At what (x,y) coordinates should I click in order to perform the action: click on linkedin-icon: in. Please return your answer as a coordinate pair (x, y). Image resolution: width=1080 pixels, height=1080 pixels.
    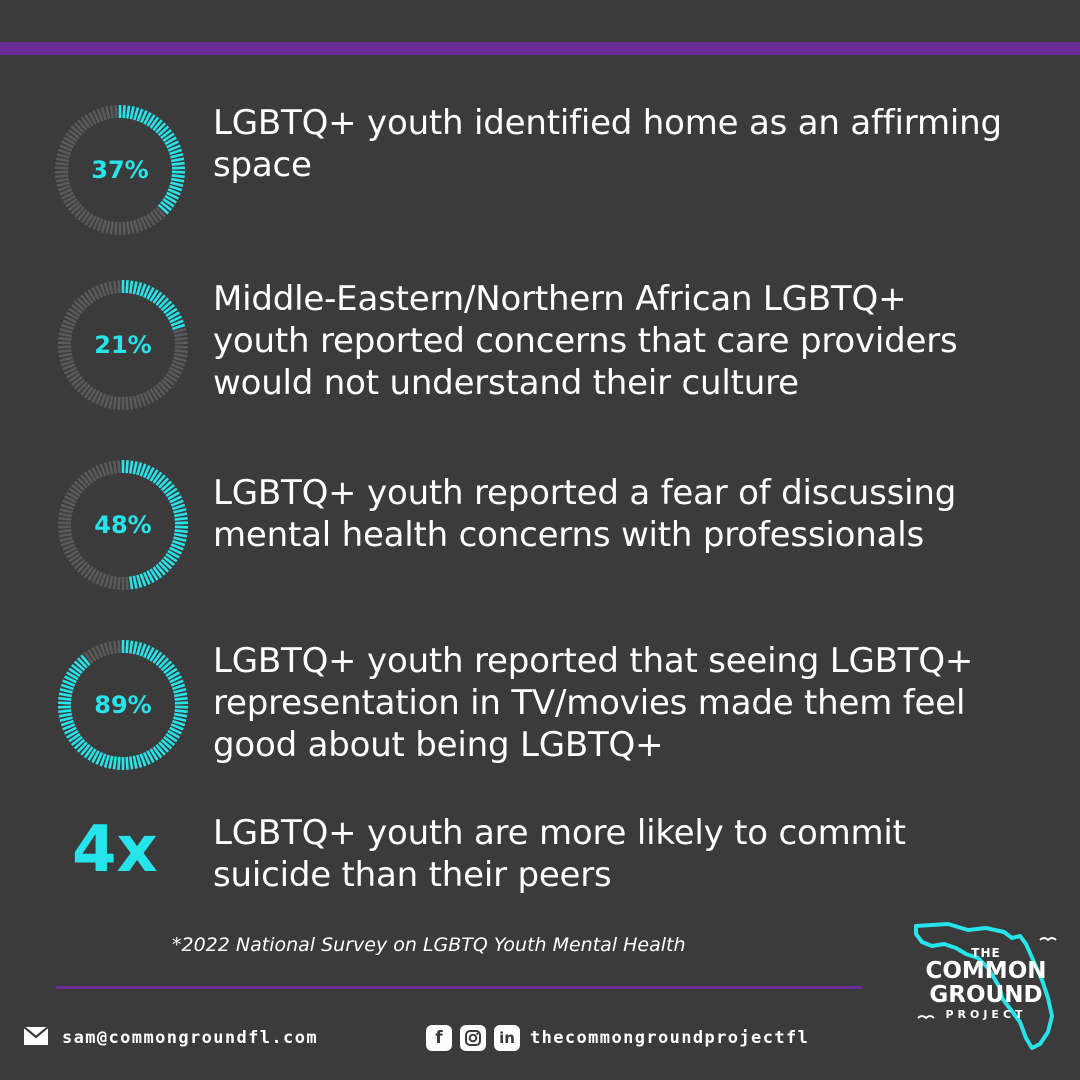
    Looking at the image, I should click on (507, 1038).